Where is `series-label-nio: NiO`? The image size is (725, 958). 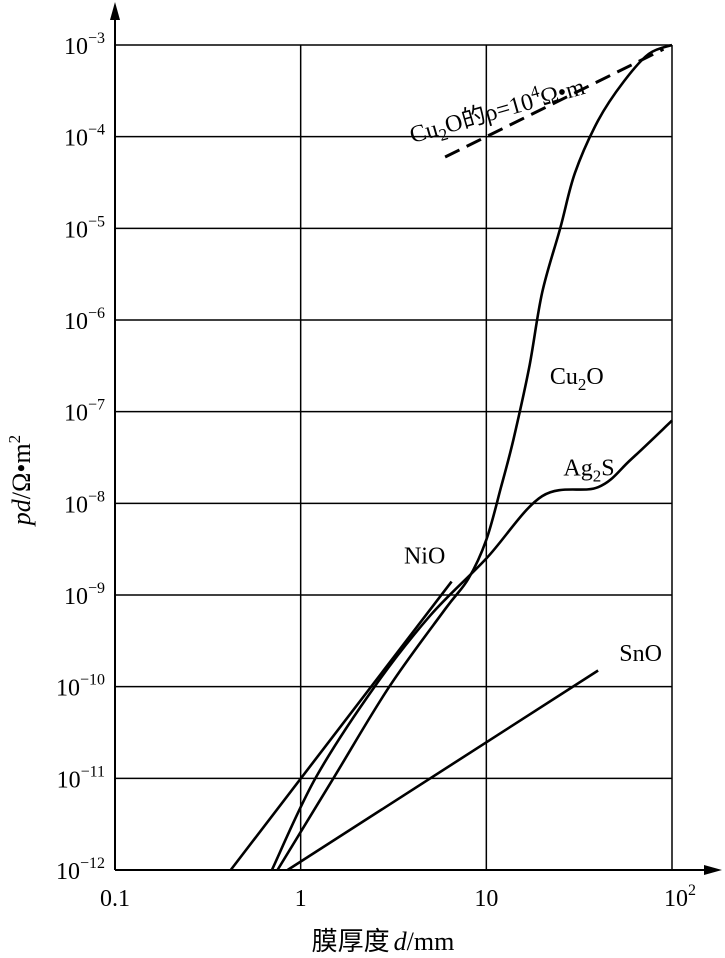
series-label-nio: NiO is located at coordinates (424, 557).